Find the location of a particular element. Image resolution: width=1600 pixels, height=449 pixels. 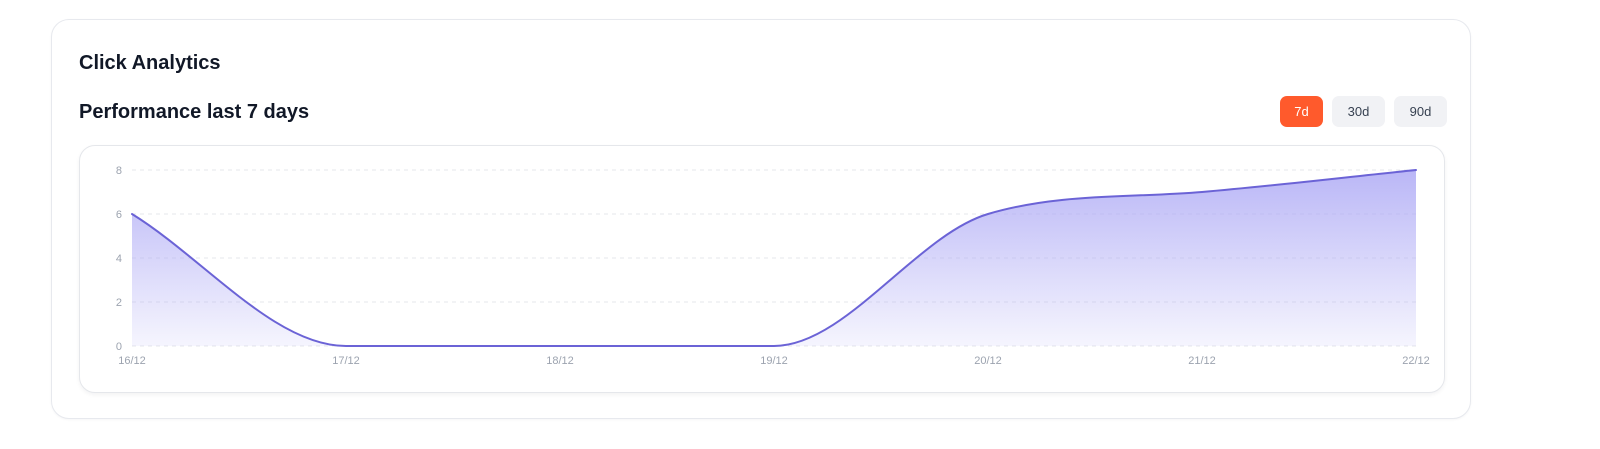

x-tick-label: 20/12 is located at coordinates (988, 361).